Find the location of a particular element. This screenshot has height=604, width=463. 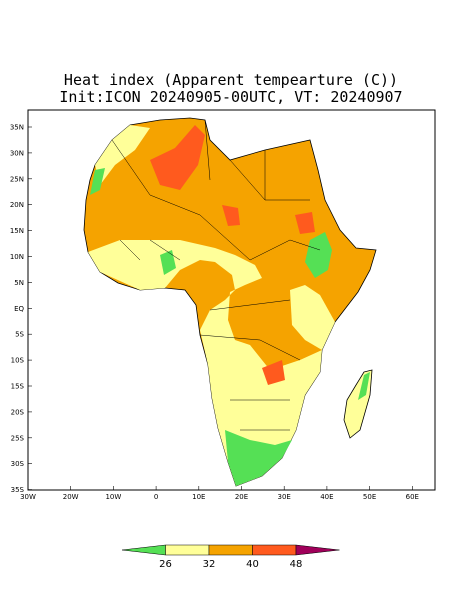

lat-label: 20N is located at coordinates (17, 205).